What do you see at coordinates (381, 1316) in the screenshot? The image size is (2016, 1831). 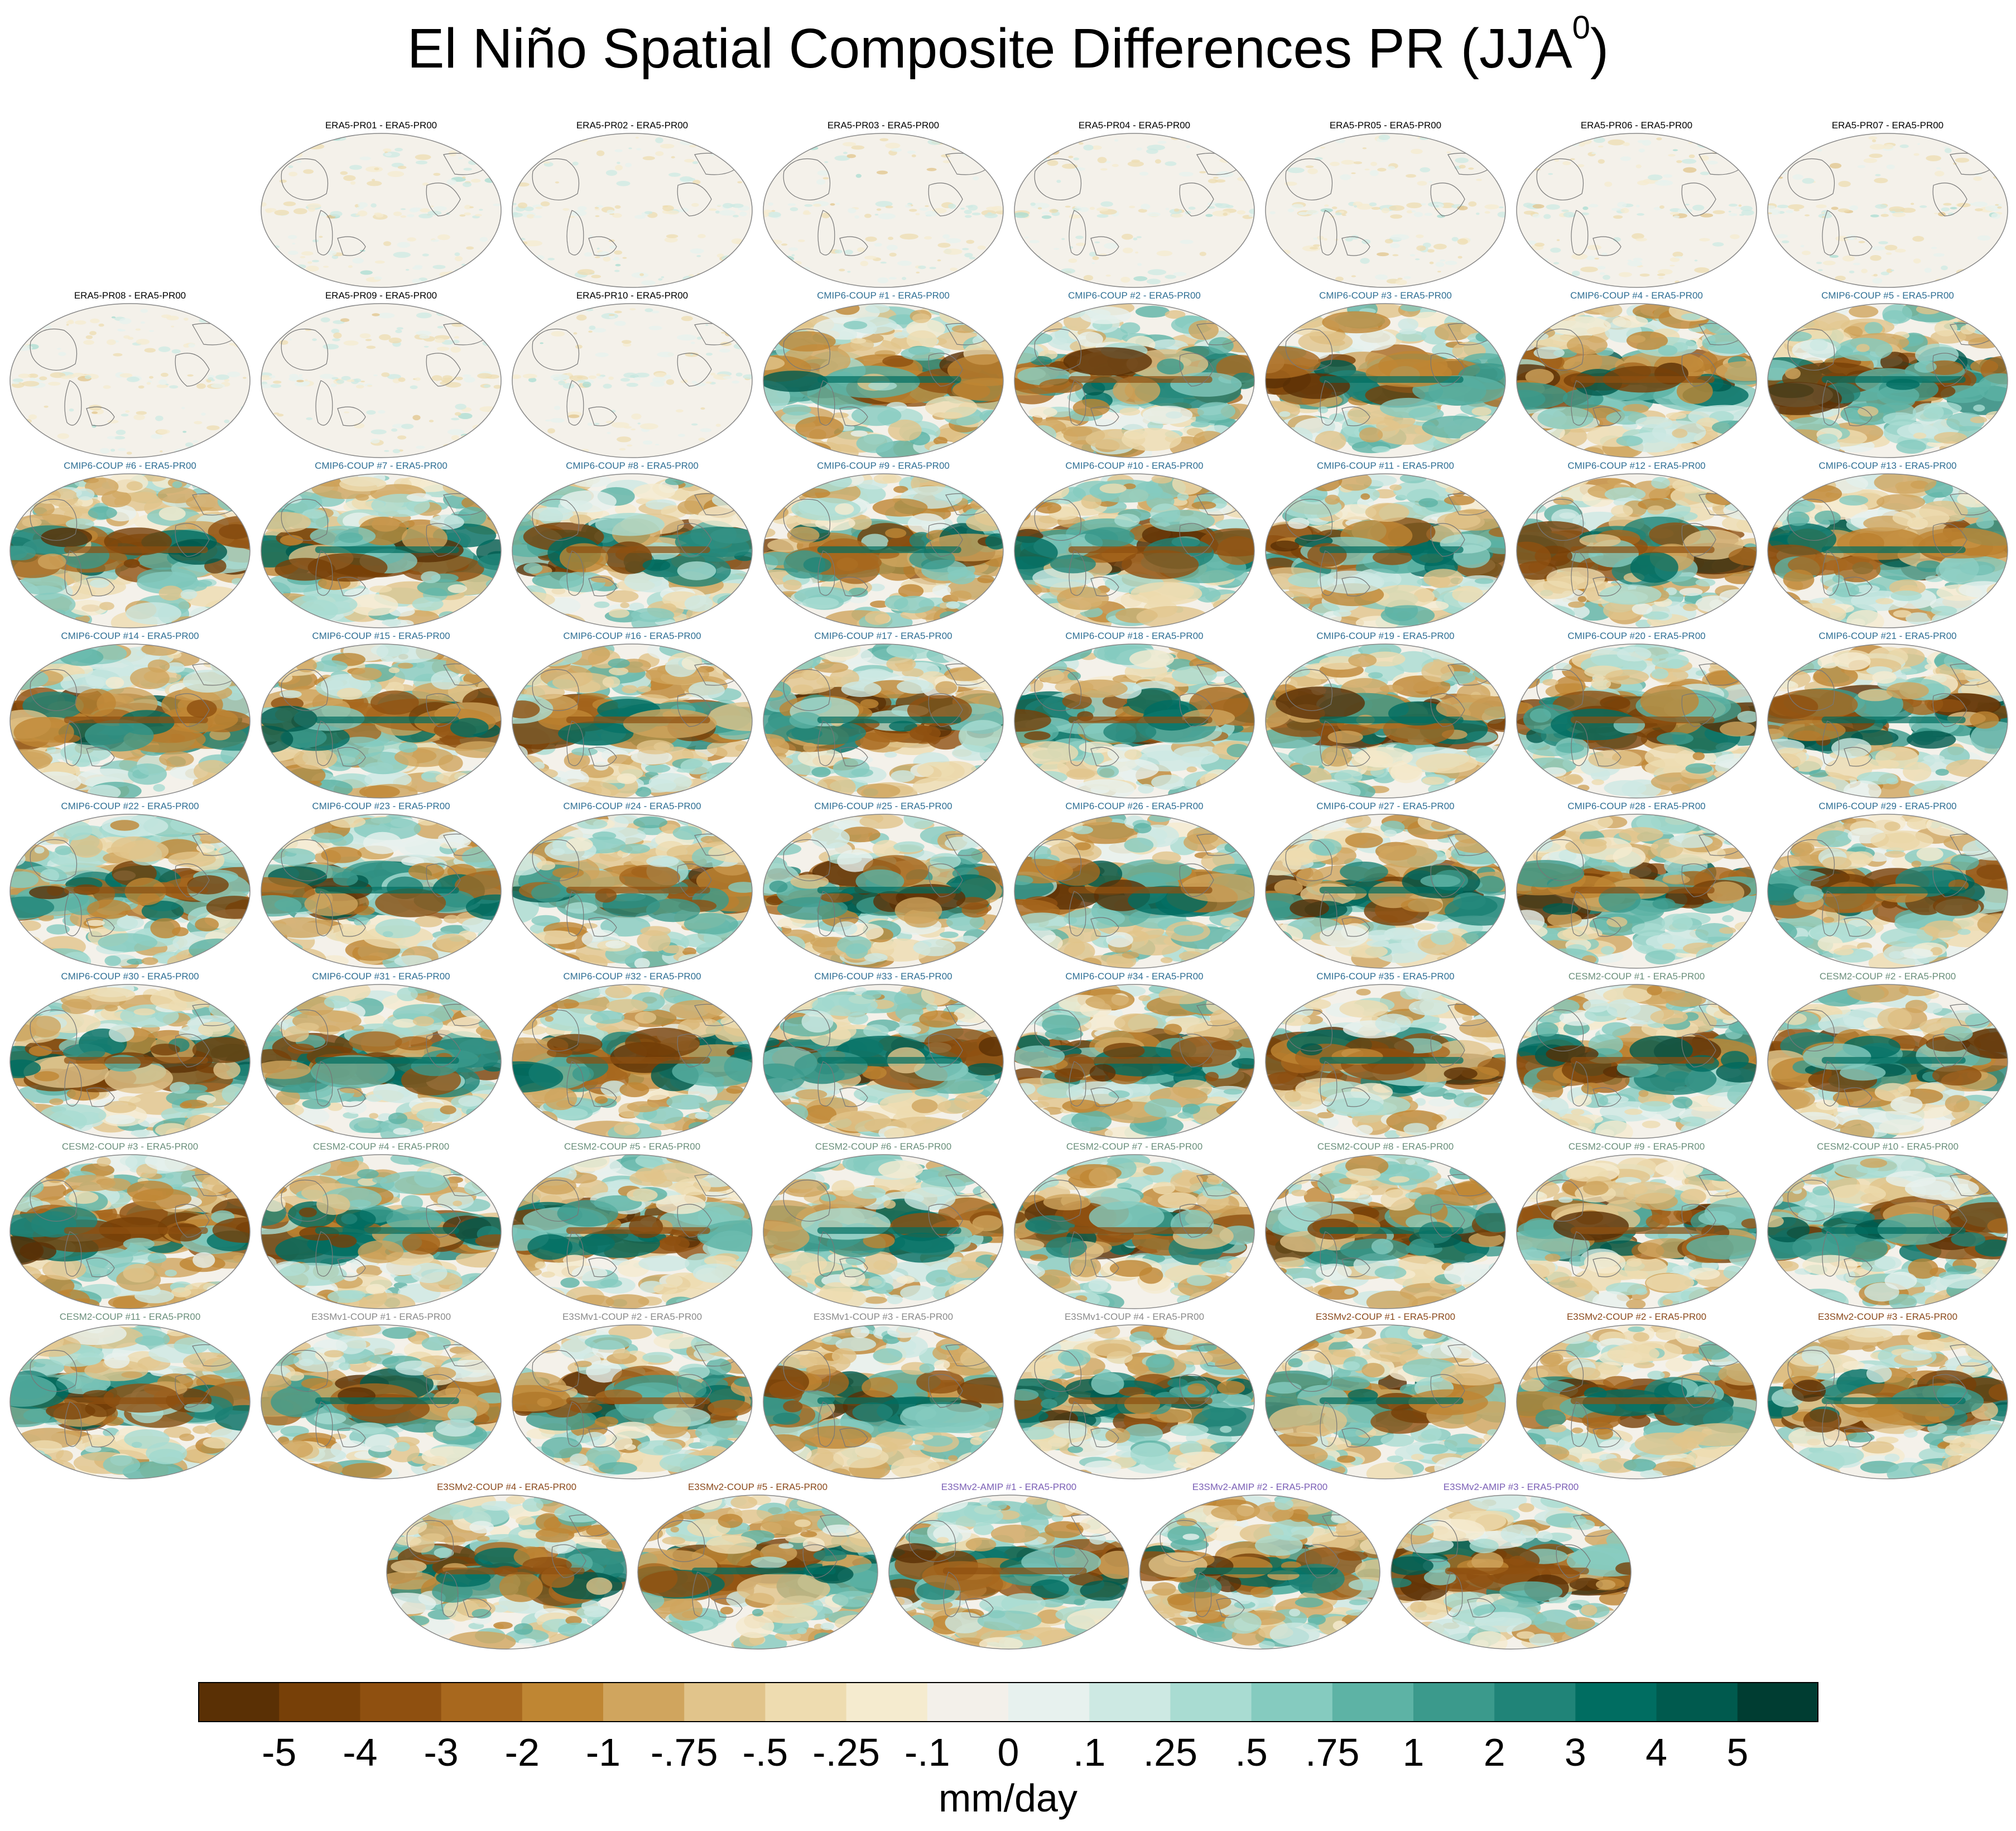 I see `panel-label: E3SMv1-COUP #1 - ERA5-PR00` at bounding box center [381, 1316].